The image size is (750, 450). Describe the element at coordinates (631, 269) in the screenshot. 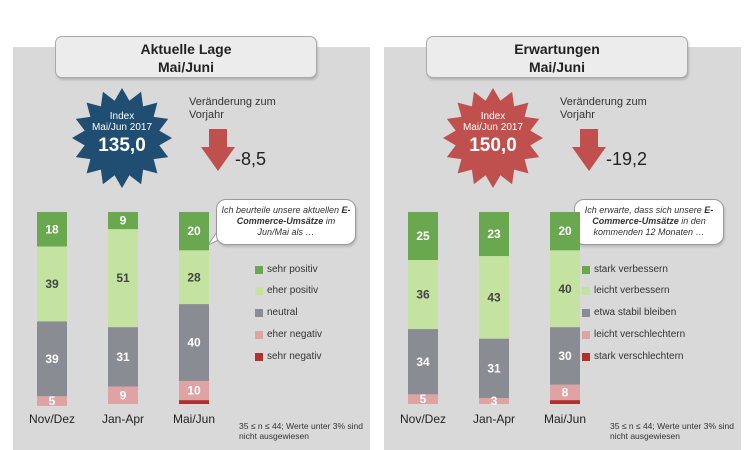

I see `legend-label: stark verbessern` at that location.